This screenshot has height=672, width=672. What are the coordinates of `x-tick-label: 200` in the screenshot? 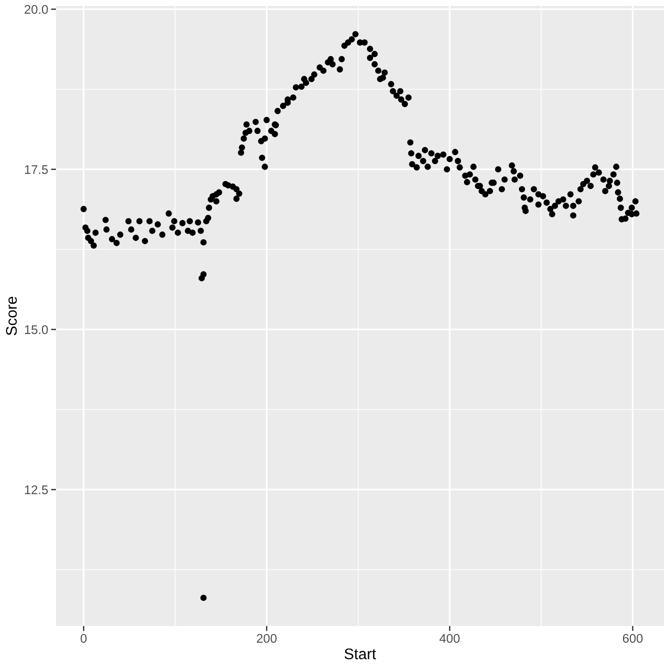 It's located at (266, 638).